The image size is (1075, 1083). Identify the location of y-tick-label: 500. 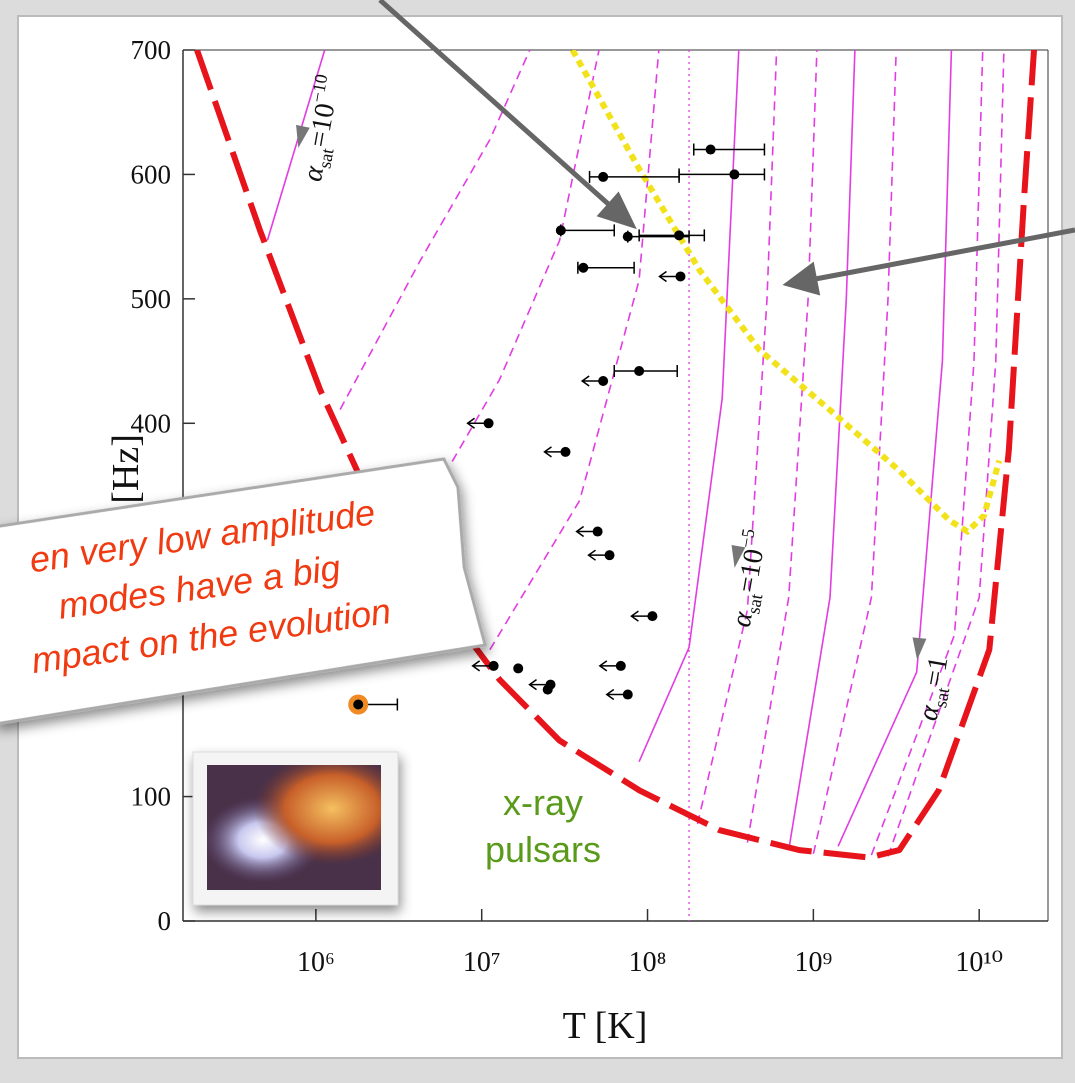
(151, 299).